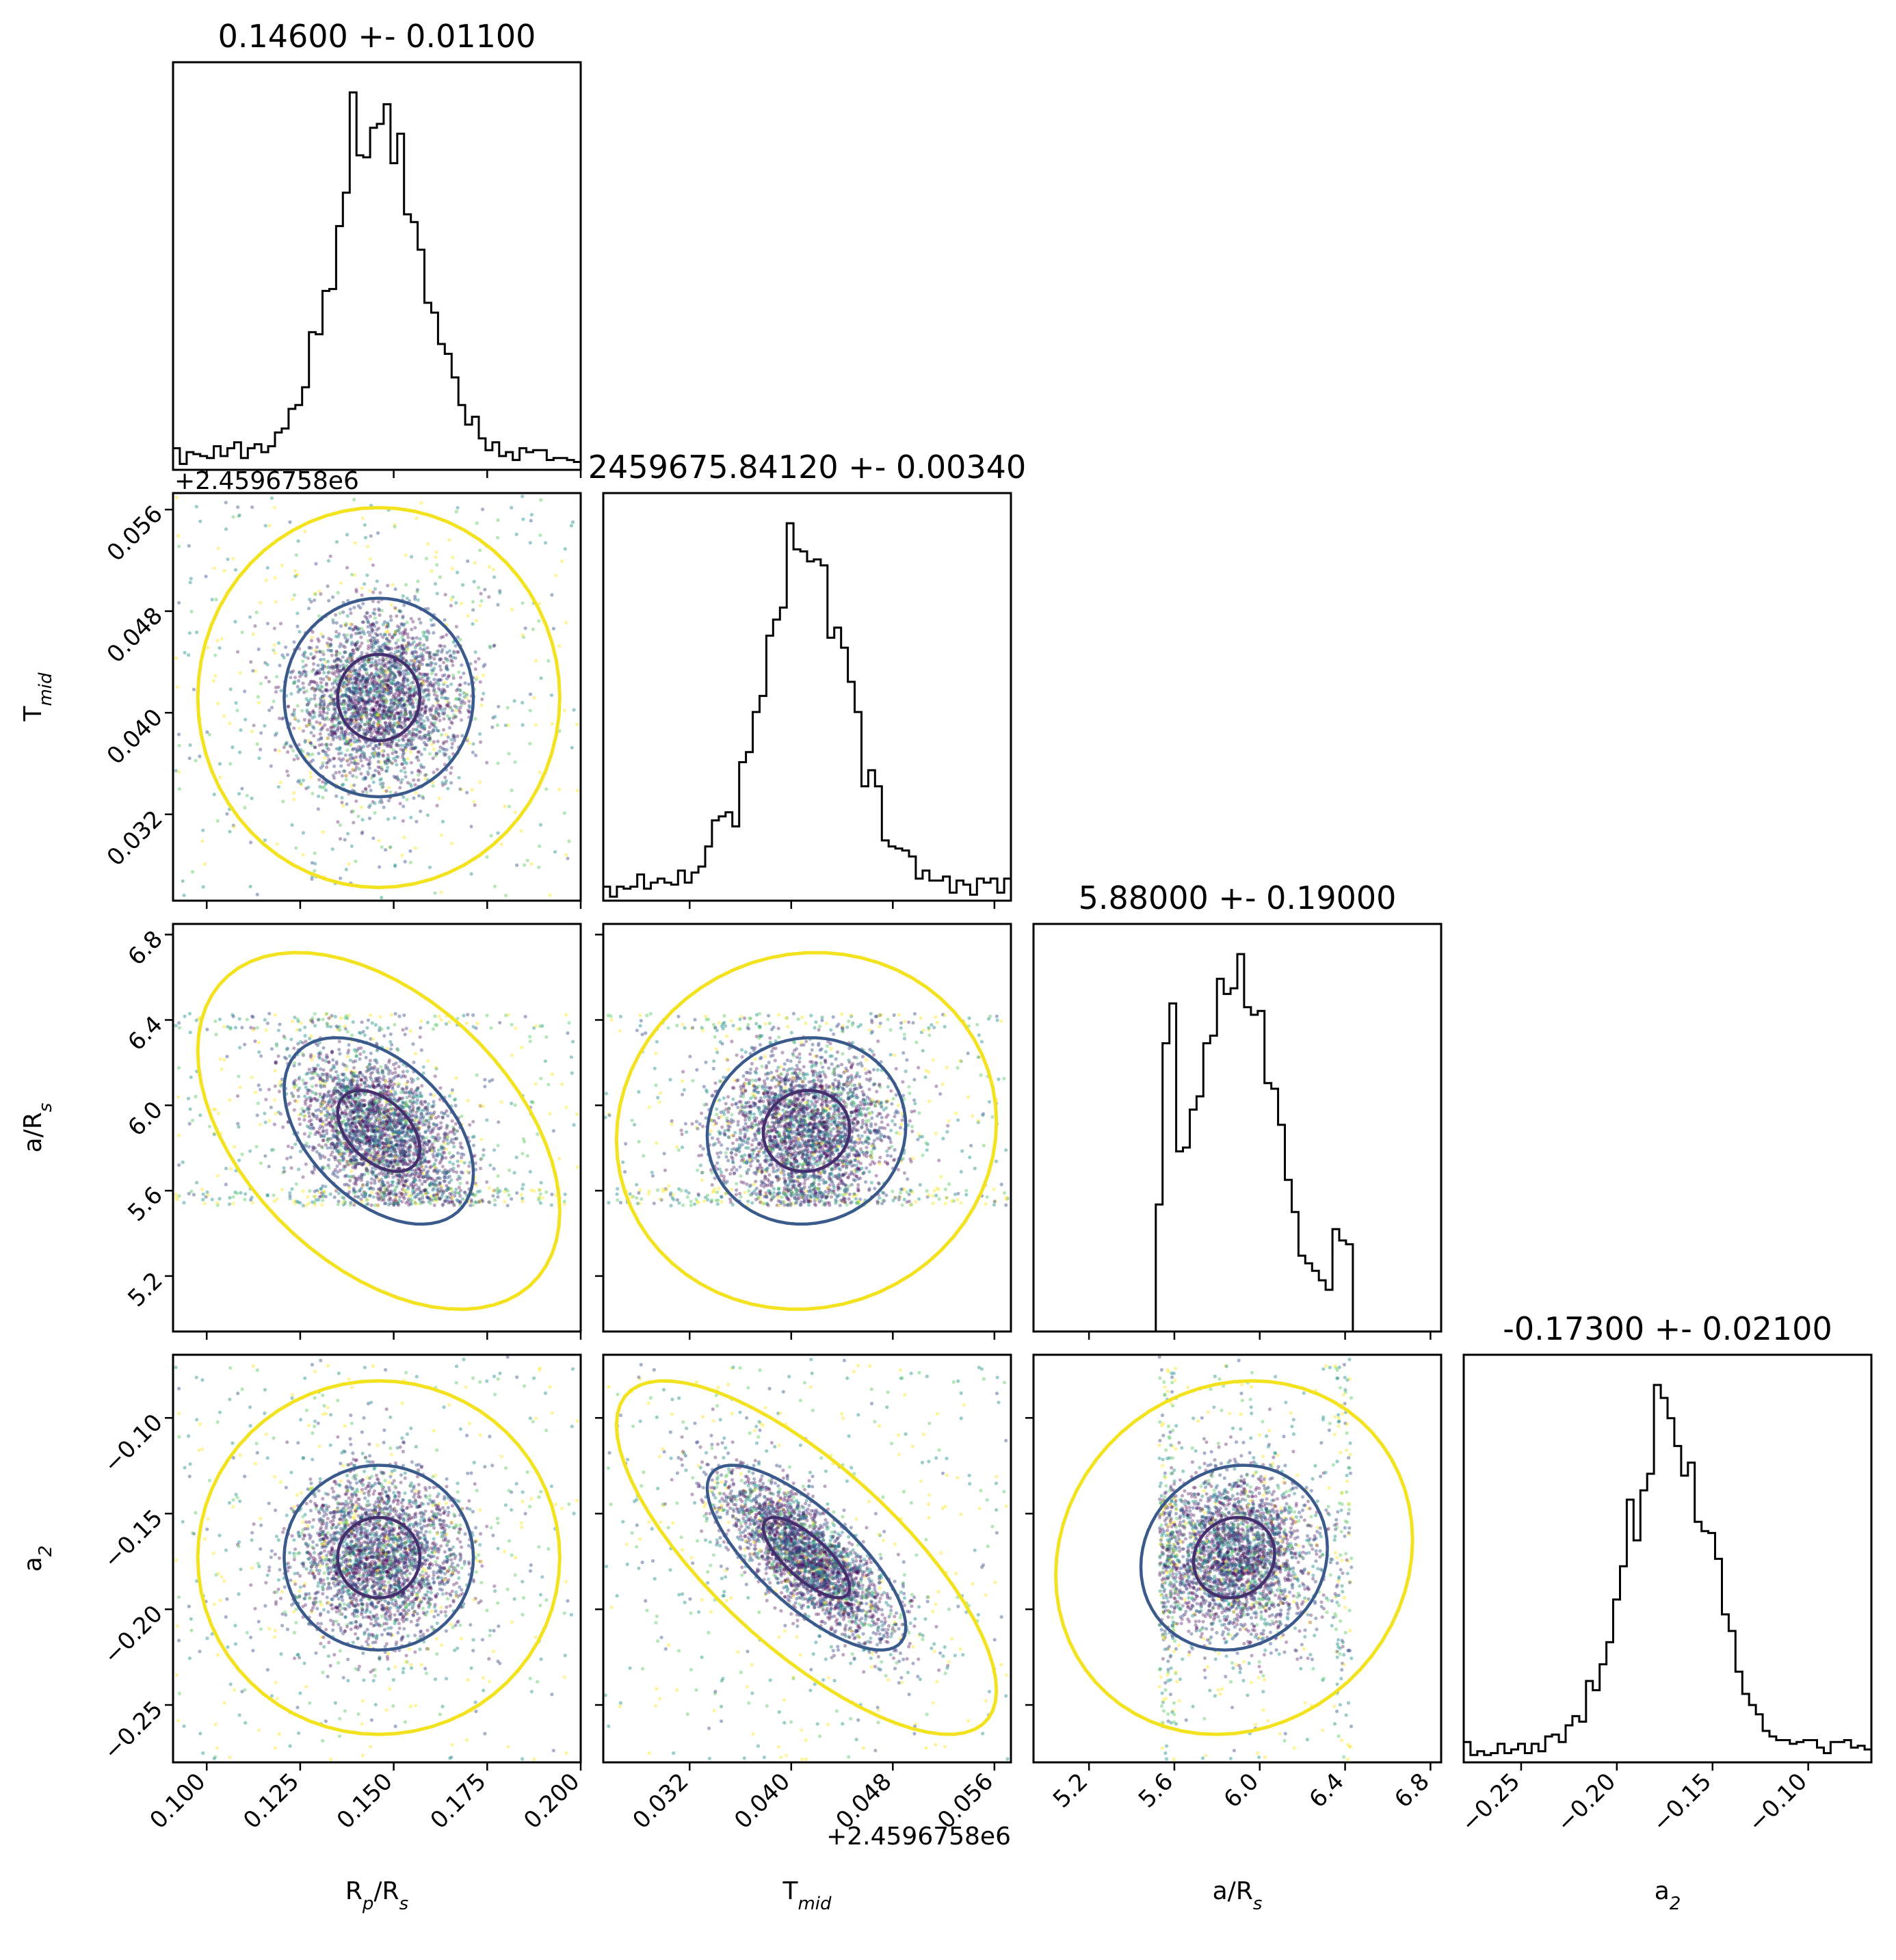 The height and width of the screenshot is (1960, 1896). Describe the element at coordinates (376, 1109) in the screenshot. I see `scatter-panel-ars-vs-rp` at that location.